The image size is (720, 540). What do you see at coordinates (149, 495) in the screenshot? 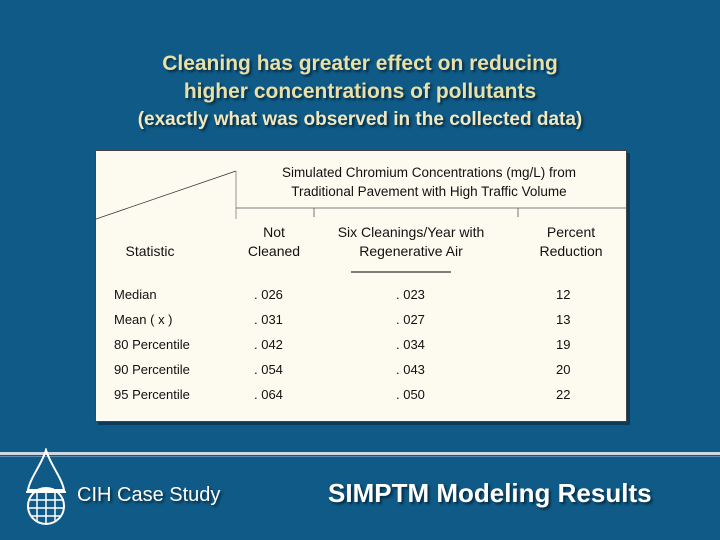
I see `footer-left-label: CIH Case Study` at bounding box center [149, 495].